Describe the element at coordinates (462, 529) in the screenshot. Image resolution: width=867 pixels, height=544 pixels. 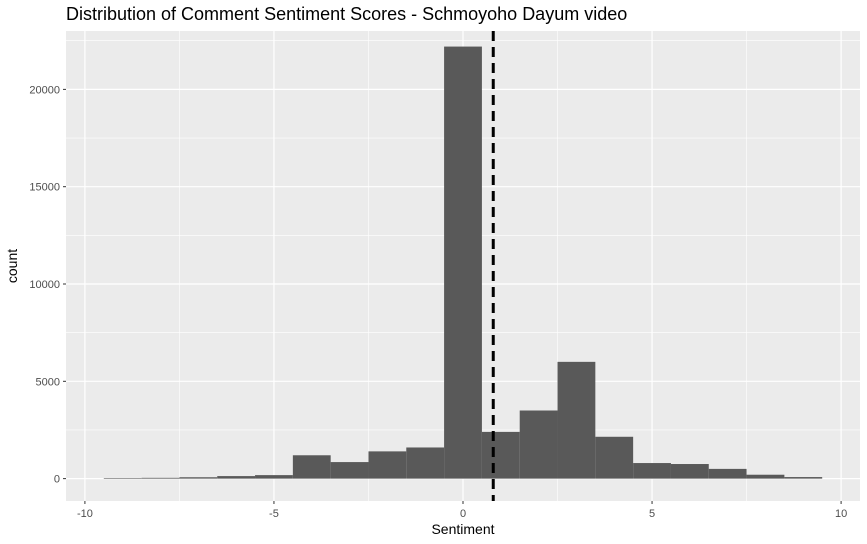
I see `x-axis-title: Sentiment` at that location.